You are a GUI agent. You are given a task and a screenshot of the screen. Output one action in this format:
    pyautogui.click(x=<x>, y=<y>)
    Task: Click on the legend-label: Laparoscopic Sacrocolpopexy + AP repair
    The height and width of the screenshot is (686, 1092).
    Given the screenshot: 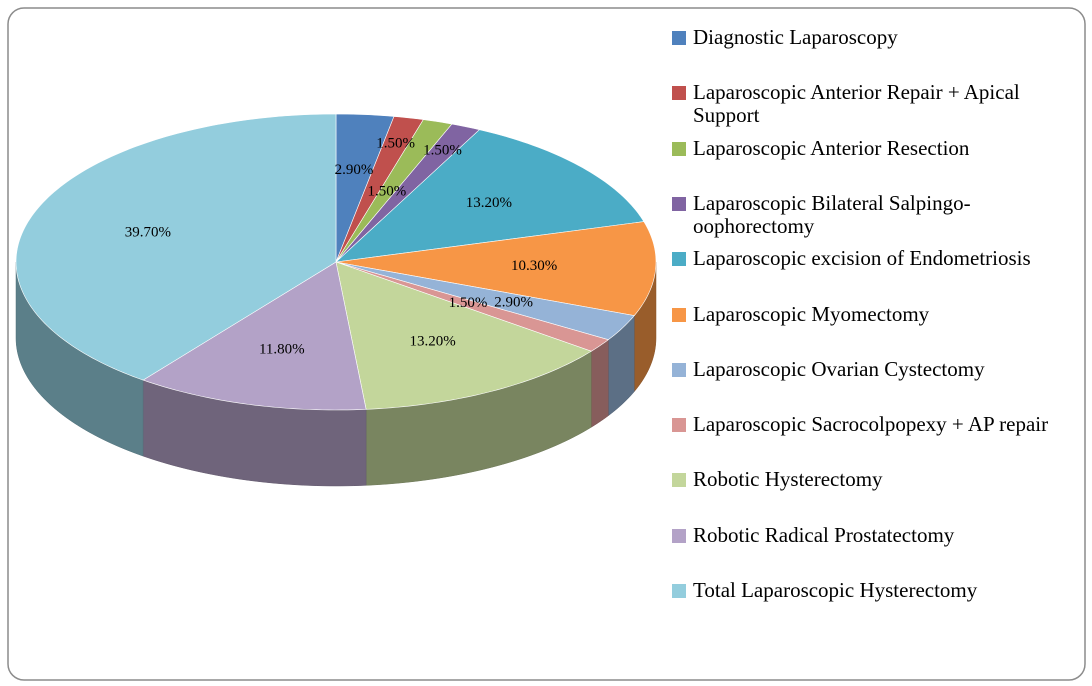 What is the action you would take?
    pyautogui.click(x=871, y=424)
    